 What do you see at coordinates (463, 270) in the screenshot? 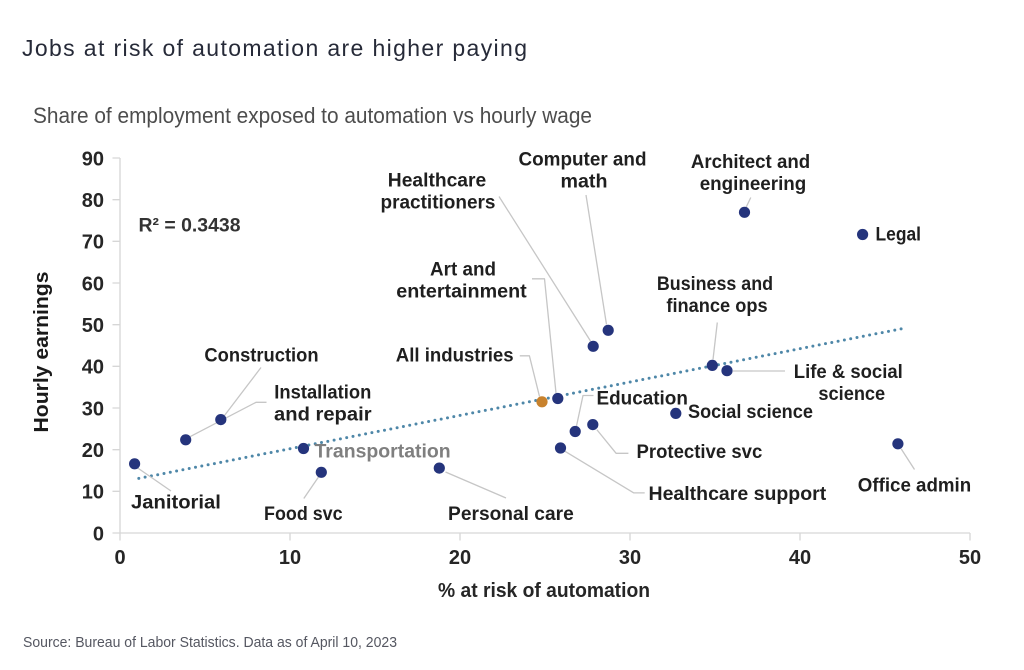
I see `svg-text: Art and` at bounding box center [463, 270].